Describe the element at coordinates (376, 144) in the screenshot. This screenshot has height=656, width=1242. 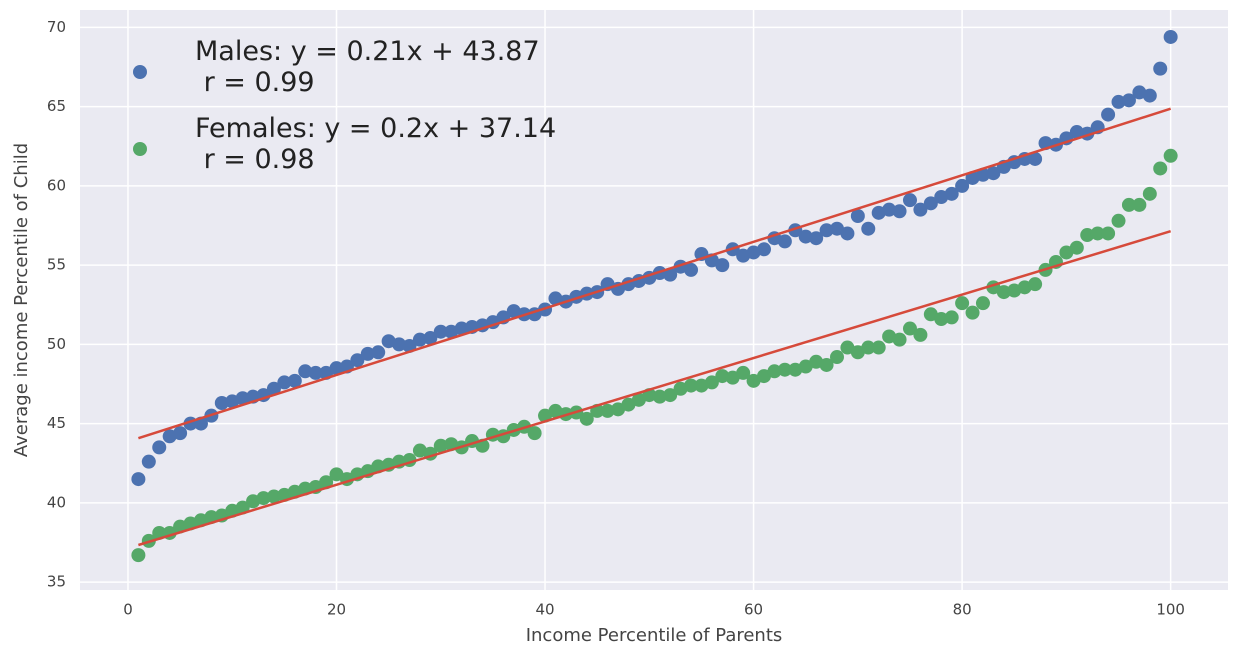
I see `legend-label: Females: y = 0.2x + 37.14 r = 0.98` at that location.